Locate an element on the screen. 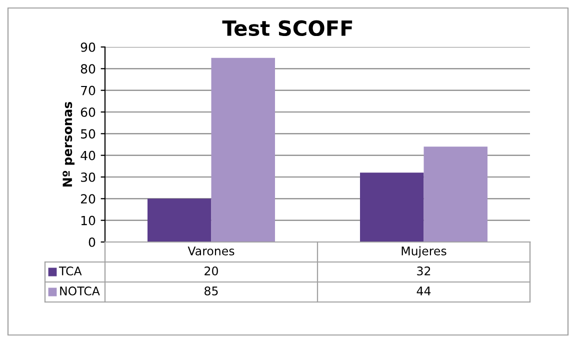 The image size is (576, 343). y-tick-label: 90 is located at coordinates (88, 47).